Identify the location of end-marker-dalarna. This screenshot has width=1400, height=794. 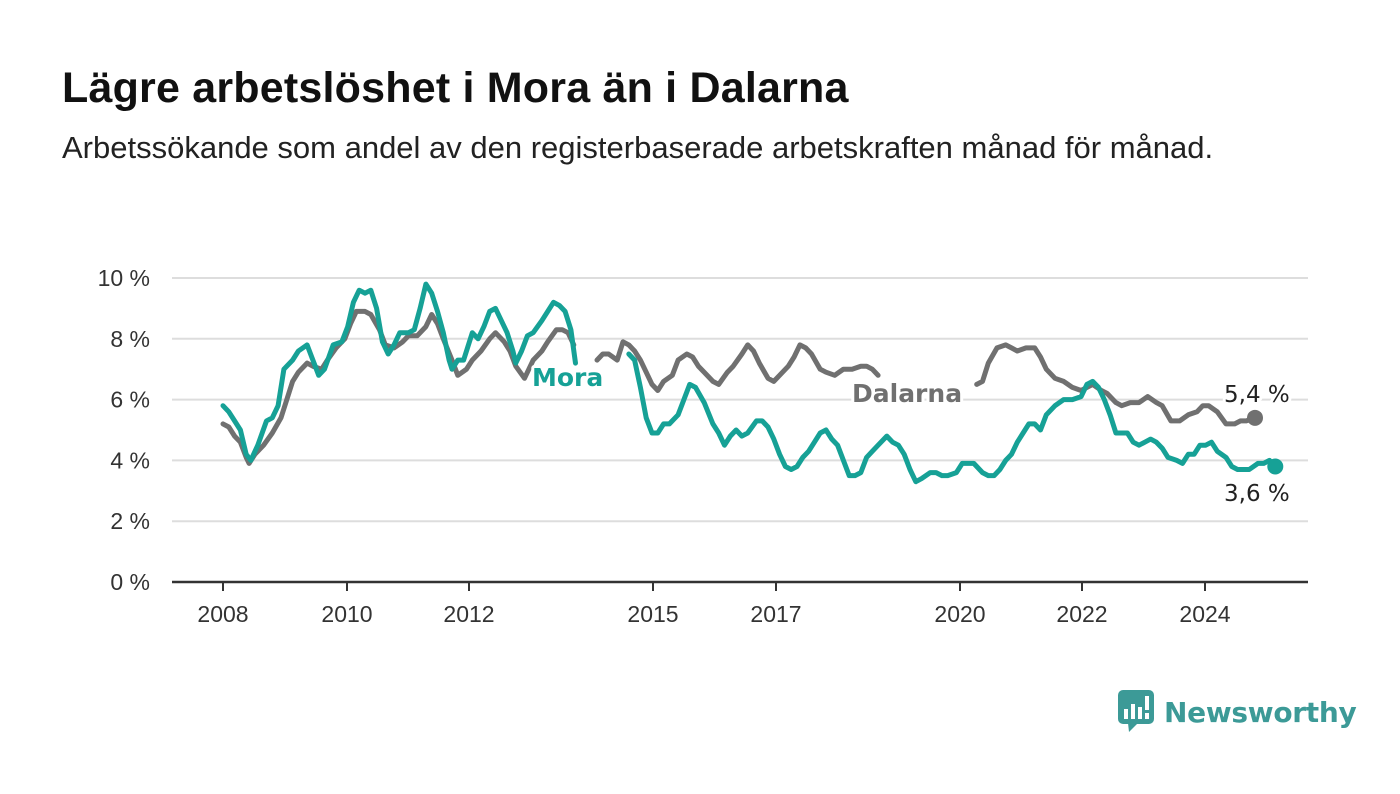
(1255, 417).